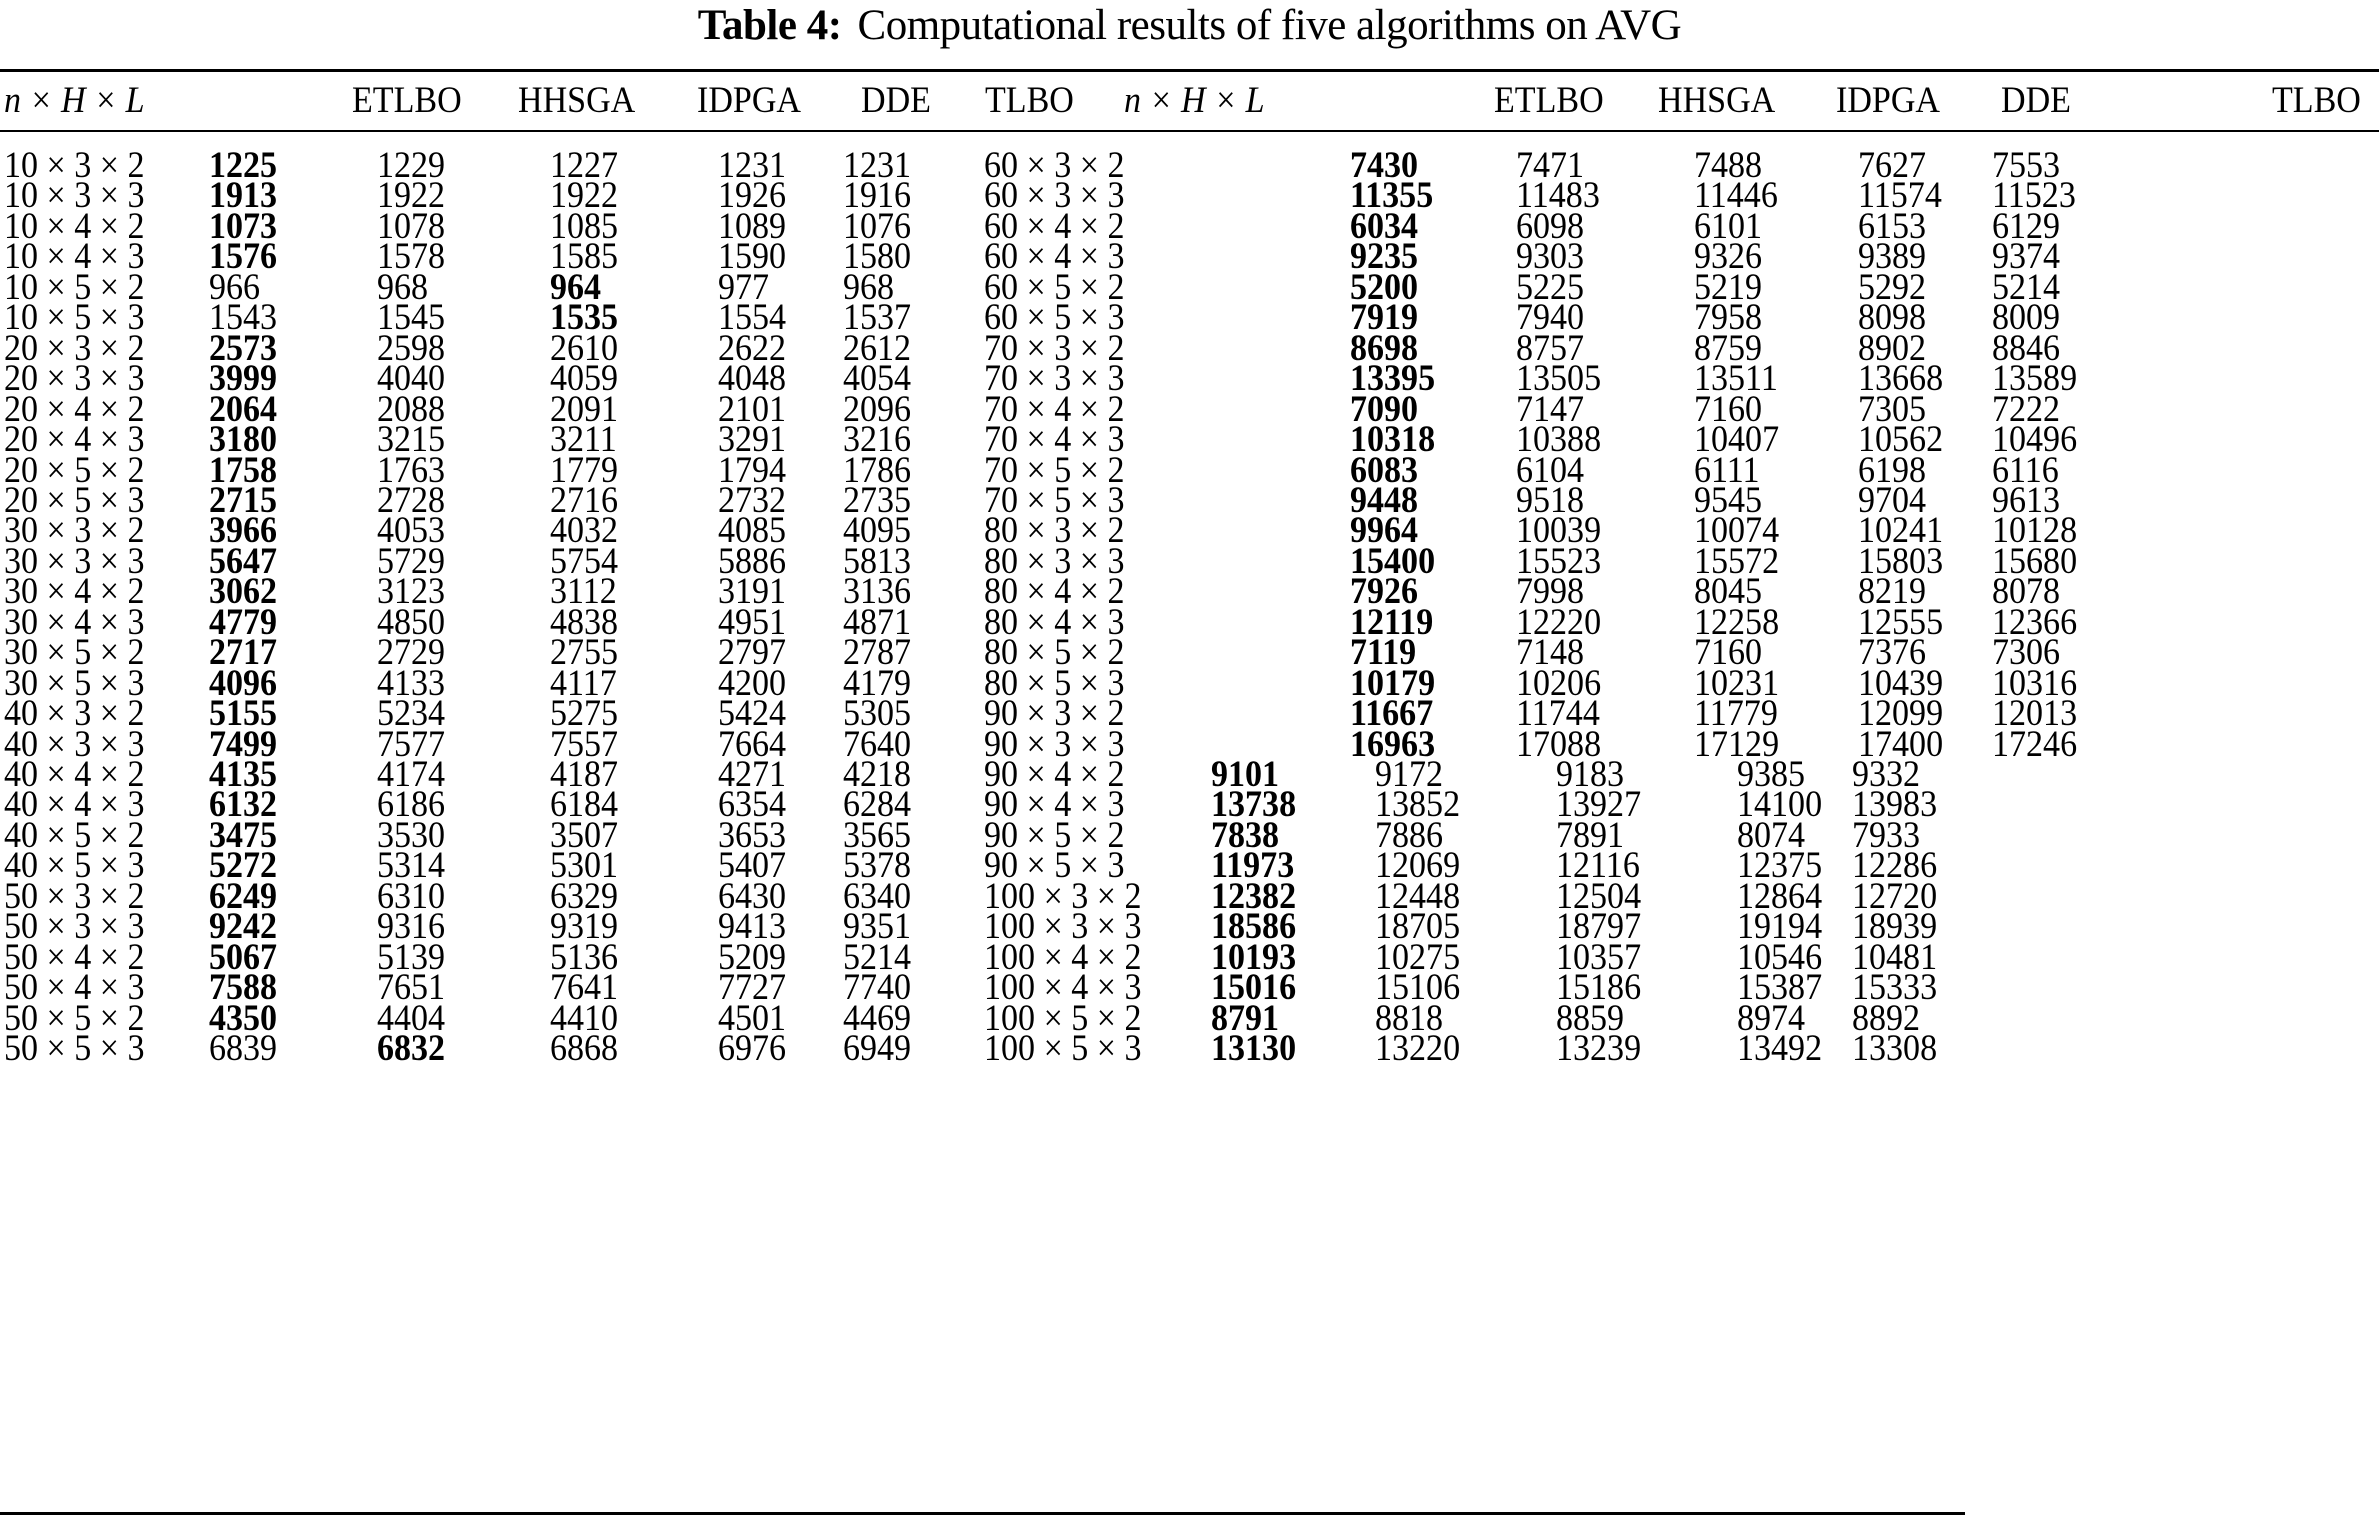 This screenshot has height=1521, width=2379. What do you see at coordinates (1728, 287) in the screenshot?
I see `cell-idpga: 5219` at bounding box center [1728, 287].